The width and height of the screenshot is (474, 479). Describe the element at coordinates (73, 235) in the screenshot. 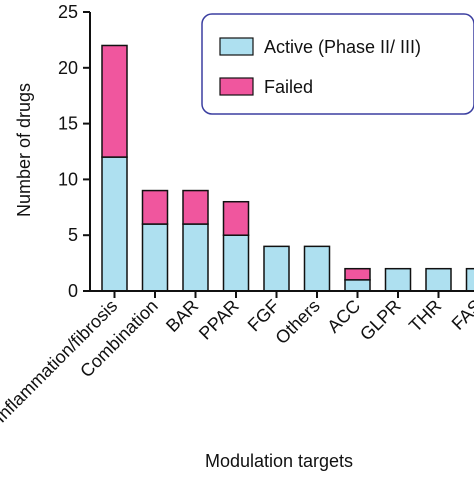

I see `y-tick-label: 5` at that location.